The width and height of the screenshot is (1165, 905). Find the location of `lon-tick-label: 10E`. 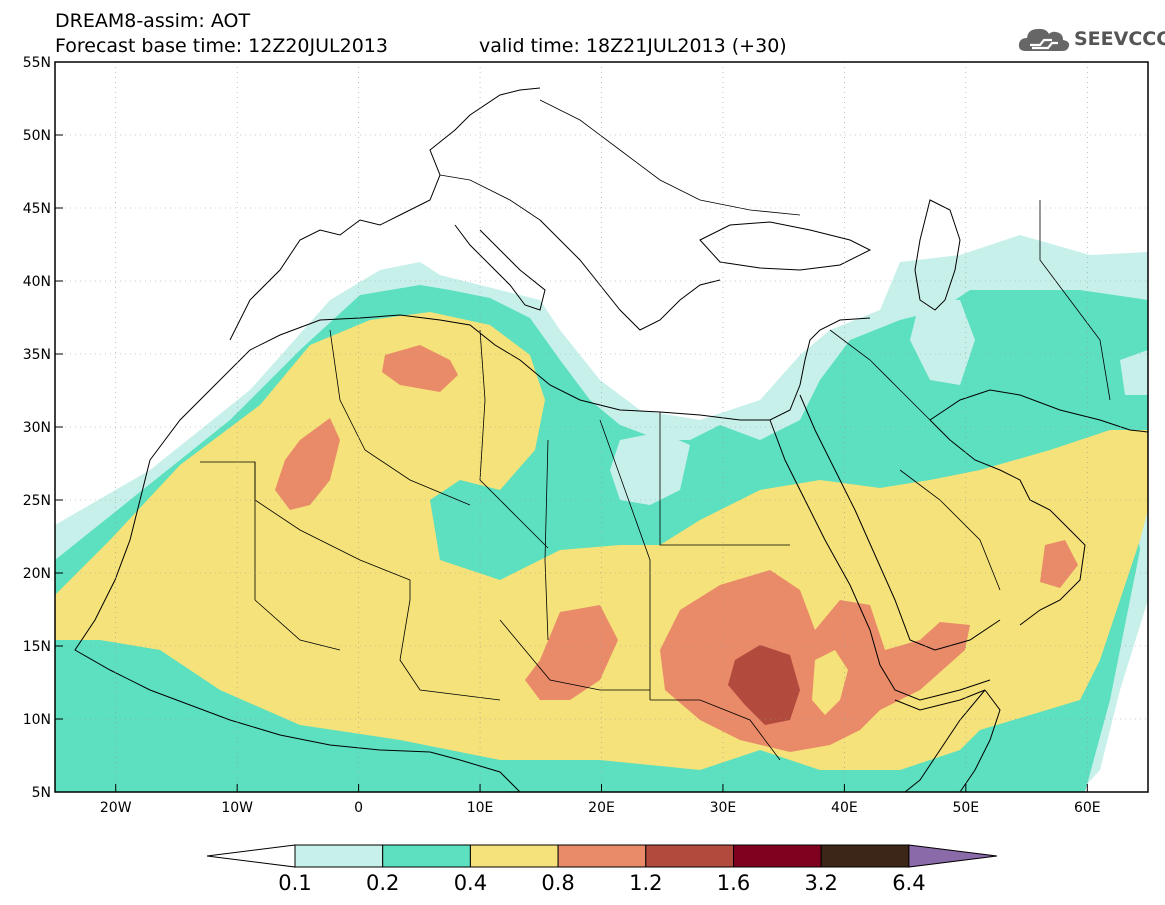

lon-tick-label: 10E is located at coordinates (480, 808).